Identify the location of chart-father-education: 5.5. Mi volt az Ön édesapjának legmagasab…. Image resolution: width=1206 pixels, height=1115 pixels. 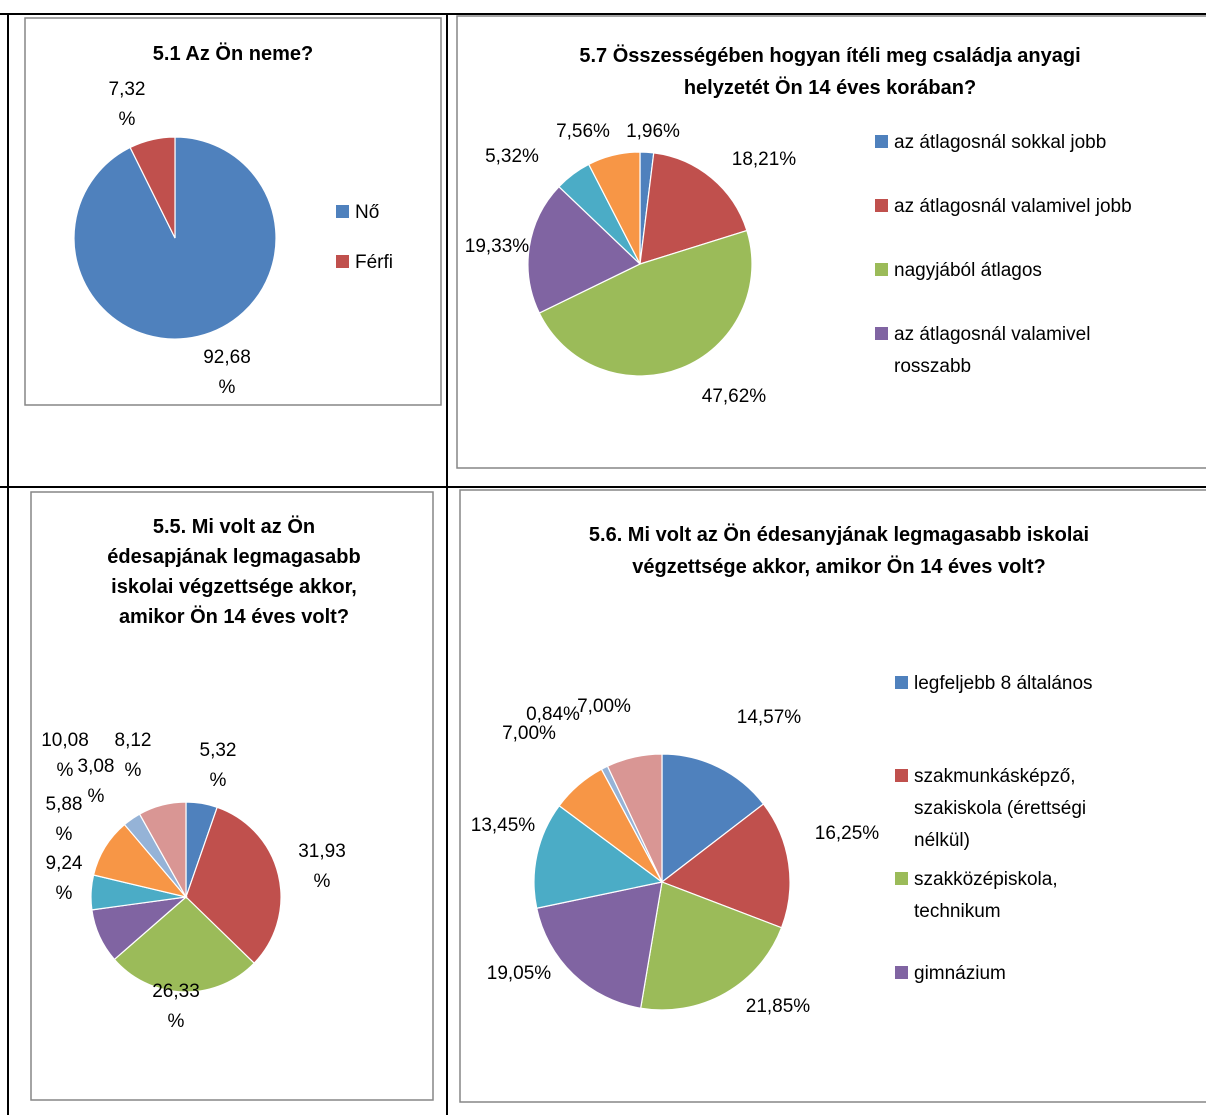
(201, 773).